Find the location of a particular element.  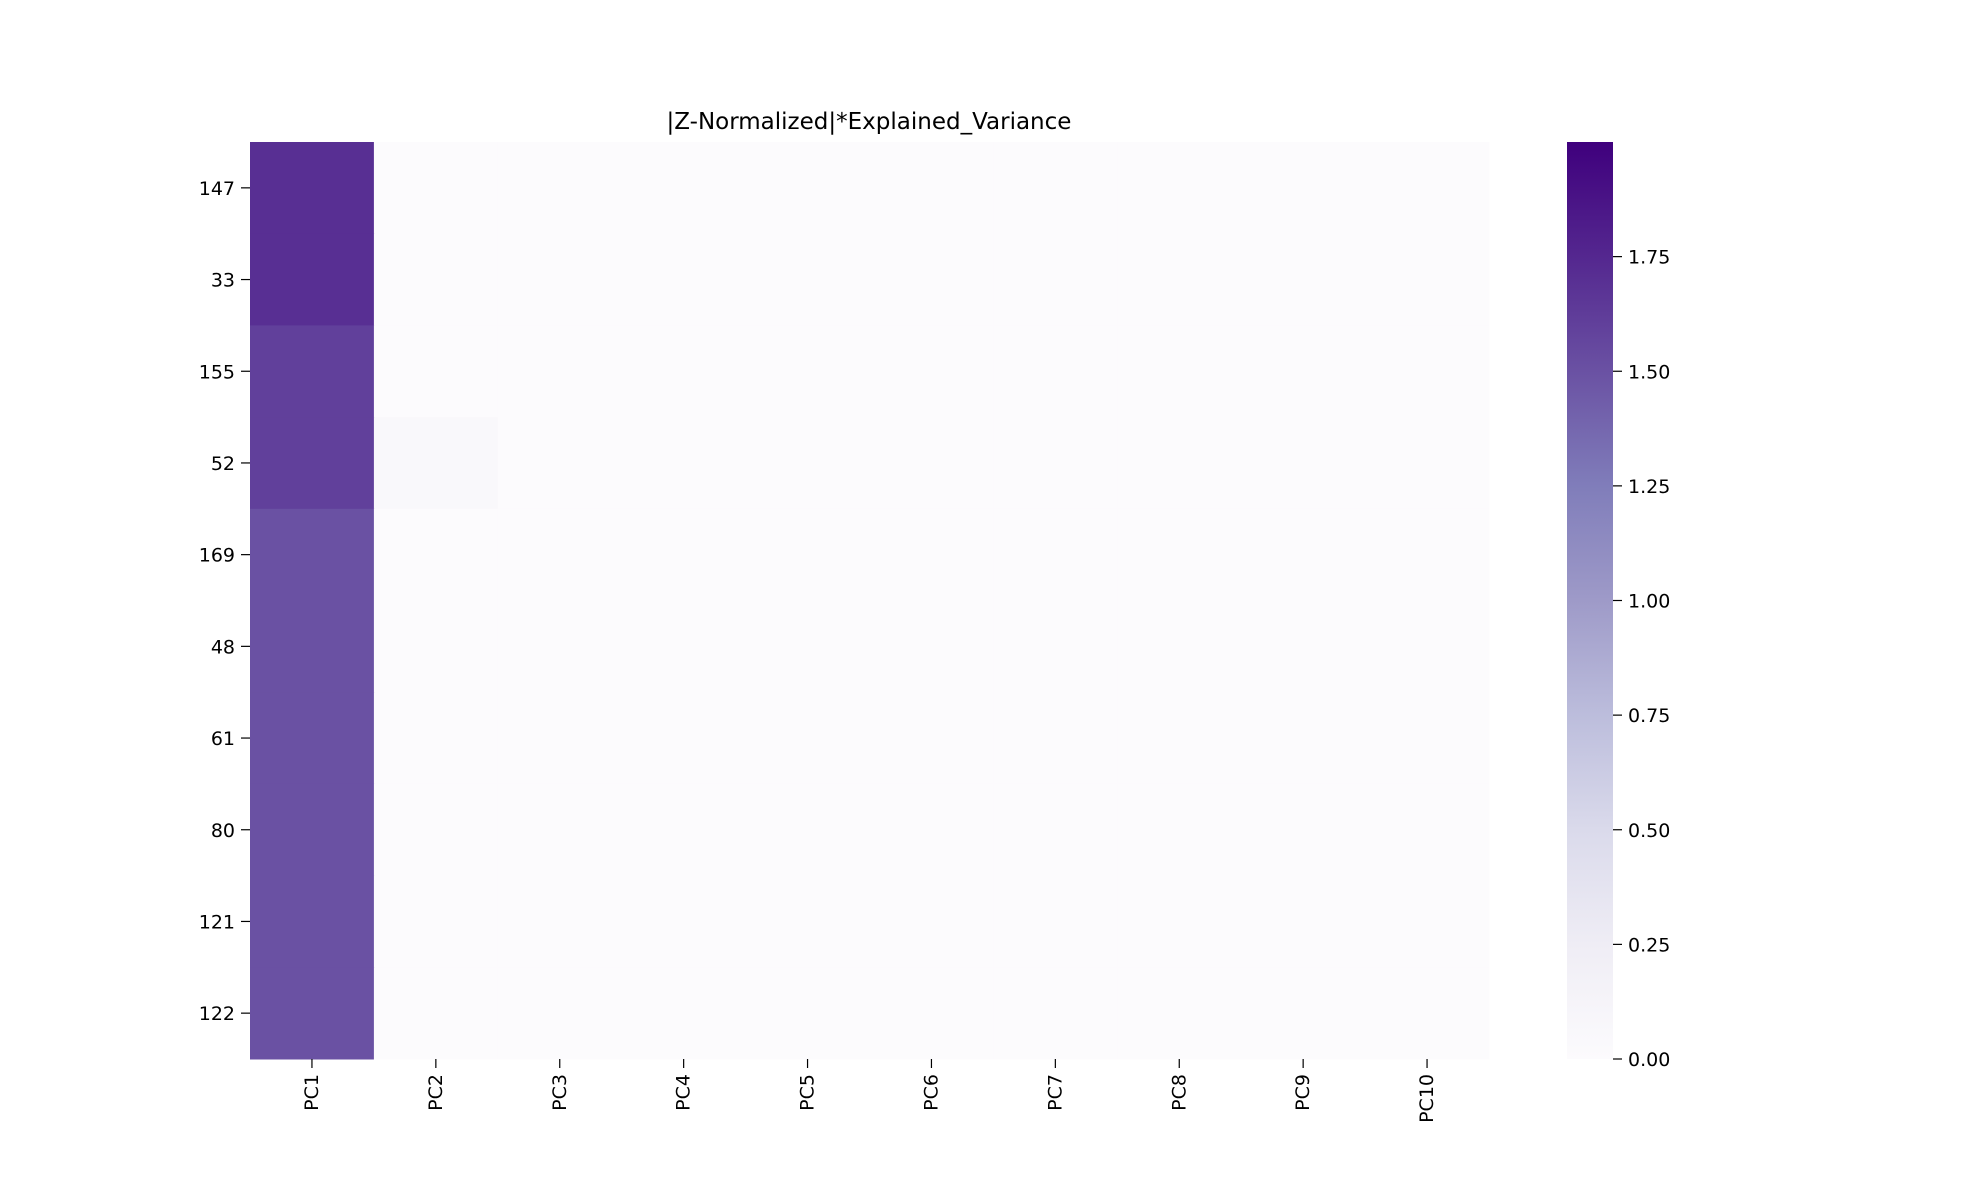

heatmap-cell-33-PC9 is located at coordinates (1303, 279).